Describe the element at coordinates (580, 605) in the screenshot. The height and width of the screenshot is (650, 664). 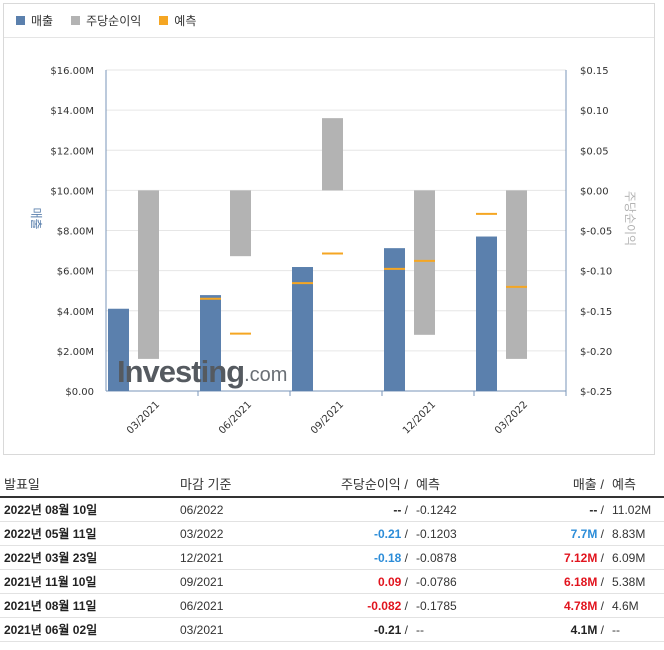
I see `cell-revenue-value: 4.78M` at that location.